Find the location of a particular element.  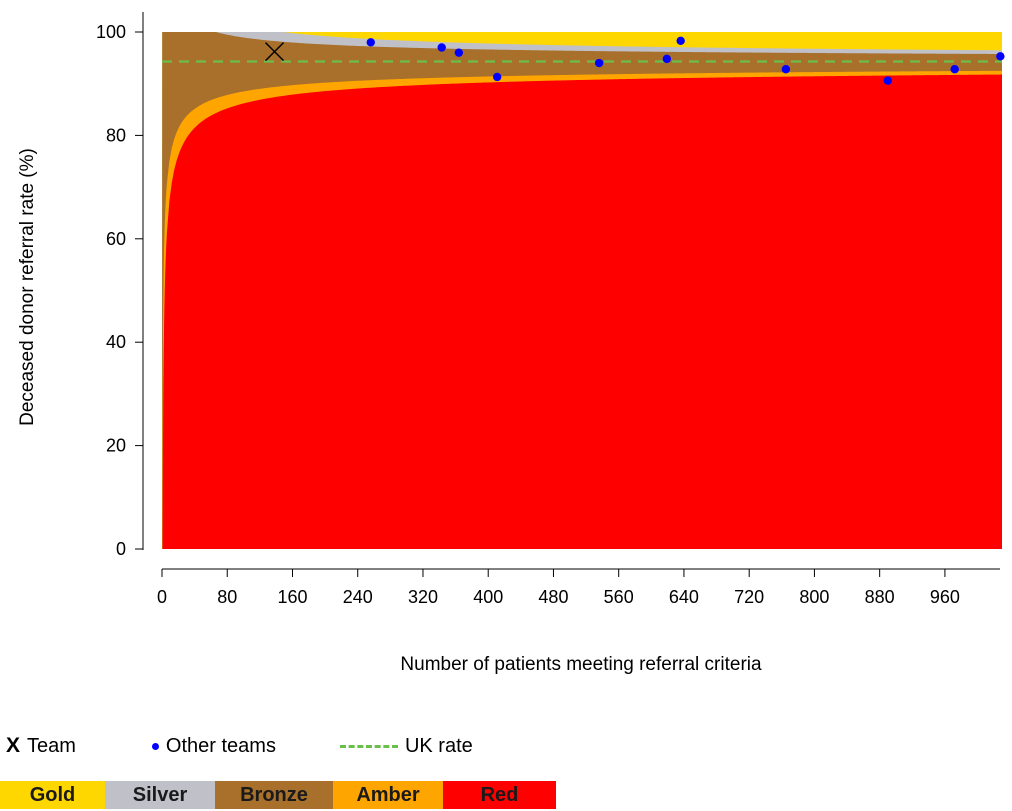

x-tick-label-6: 480 is located at coordinates (553, 597).